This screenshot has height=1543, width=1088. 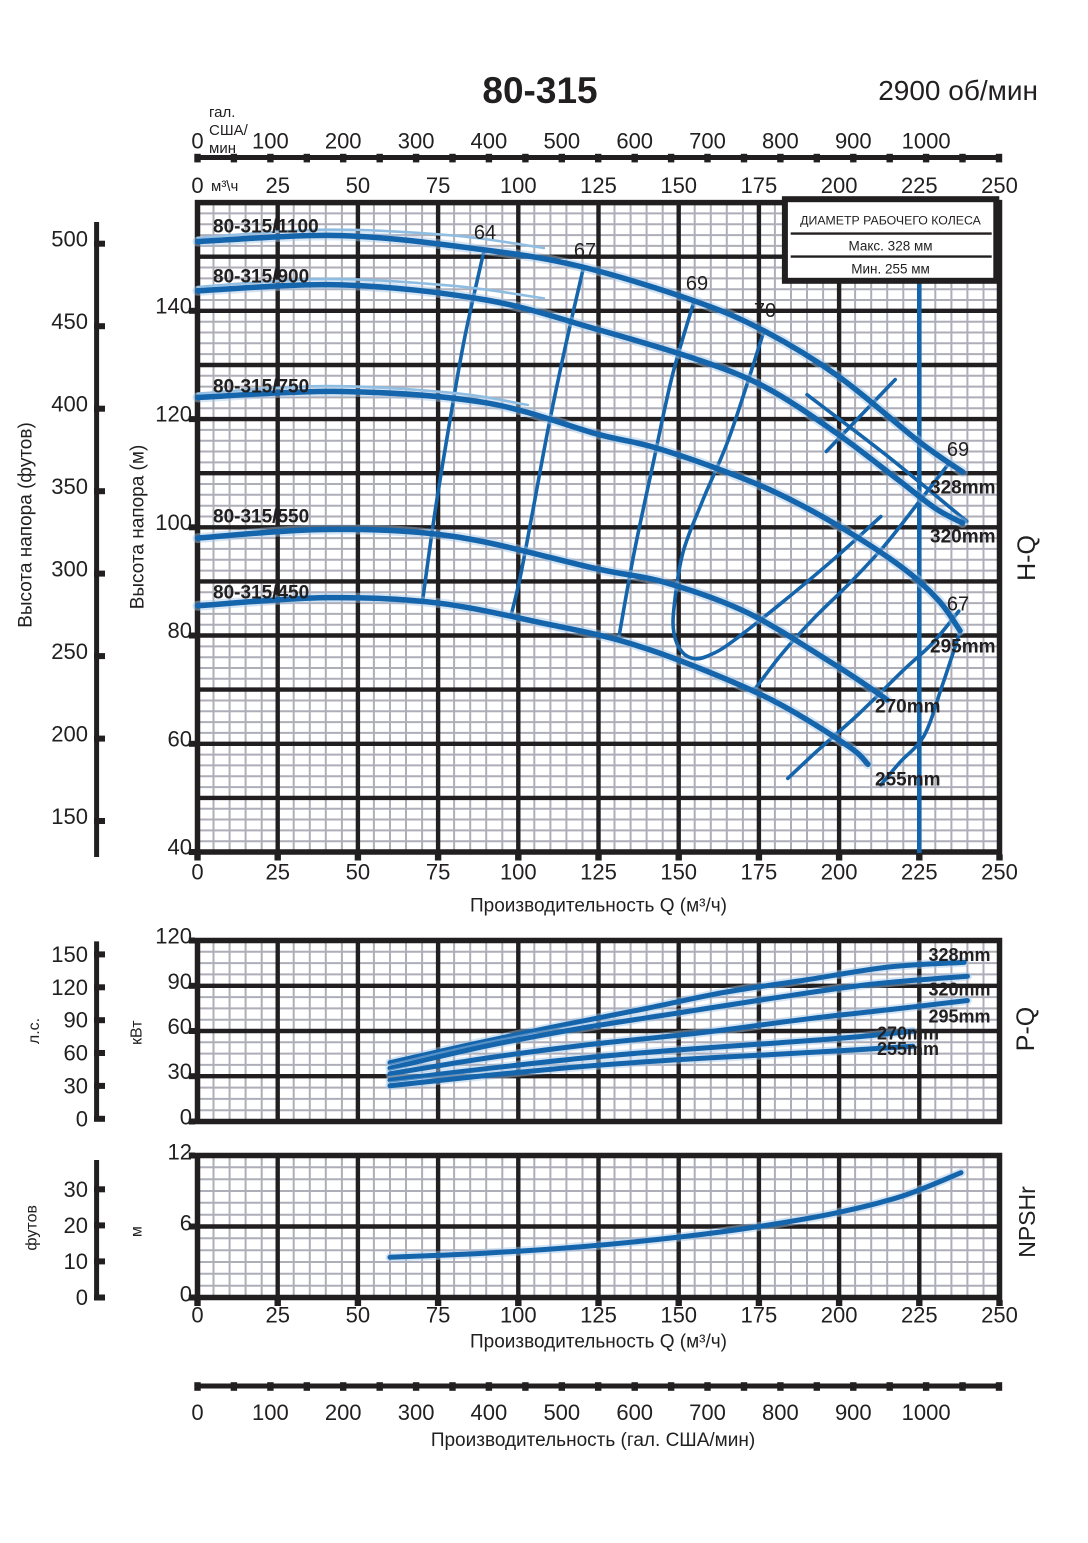 What do you see at coordinates (890, 268) in the screenshot?
I see `svg-text: Мин. 255 мм` at bounding box center [890, 268].